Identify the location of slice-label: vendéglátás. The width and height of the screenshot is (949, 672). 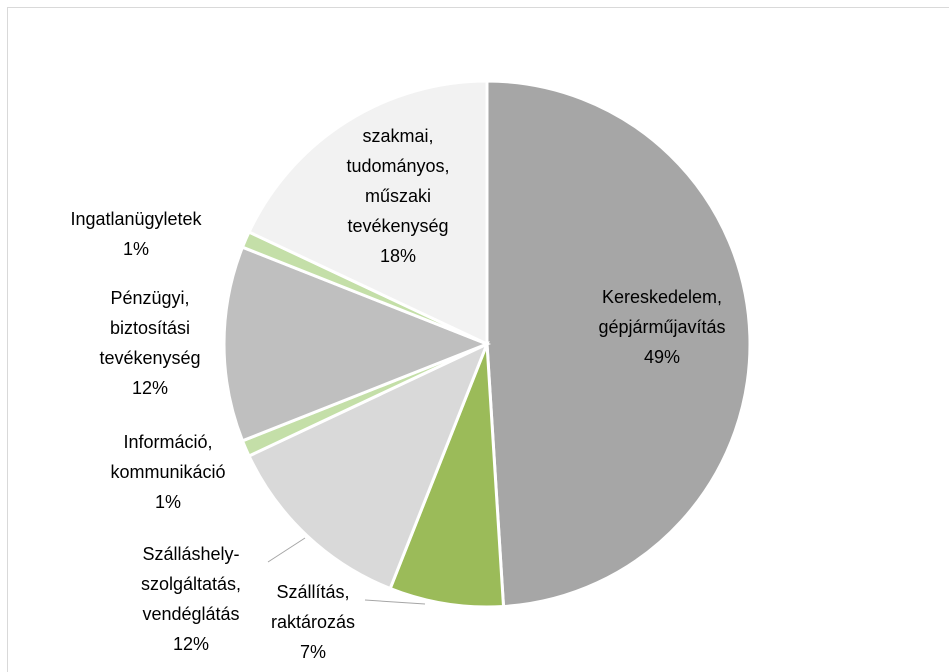
(190, 614).